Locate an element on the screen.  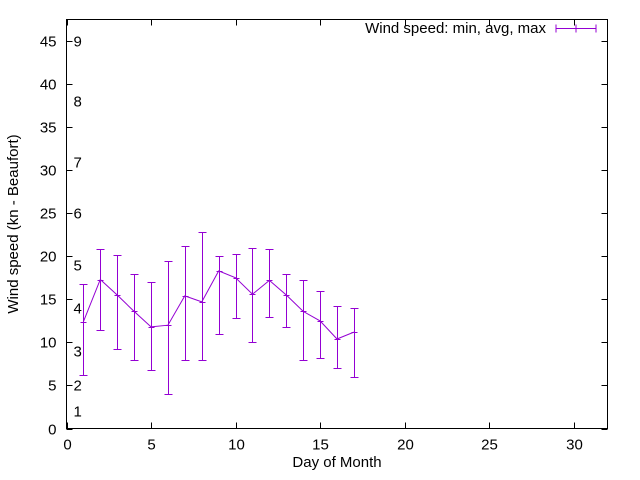
x-tick-label: 10 is located at coordinates (236, 445).